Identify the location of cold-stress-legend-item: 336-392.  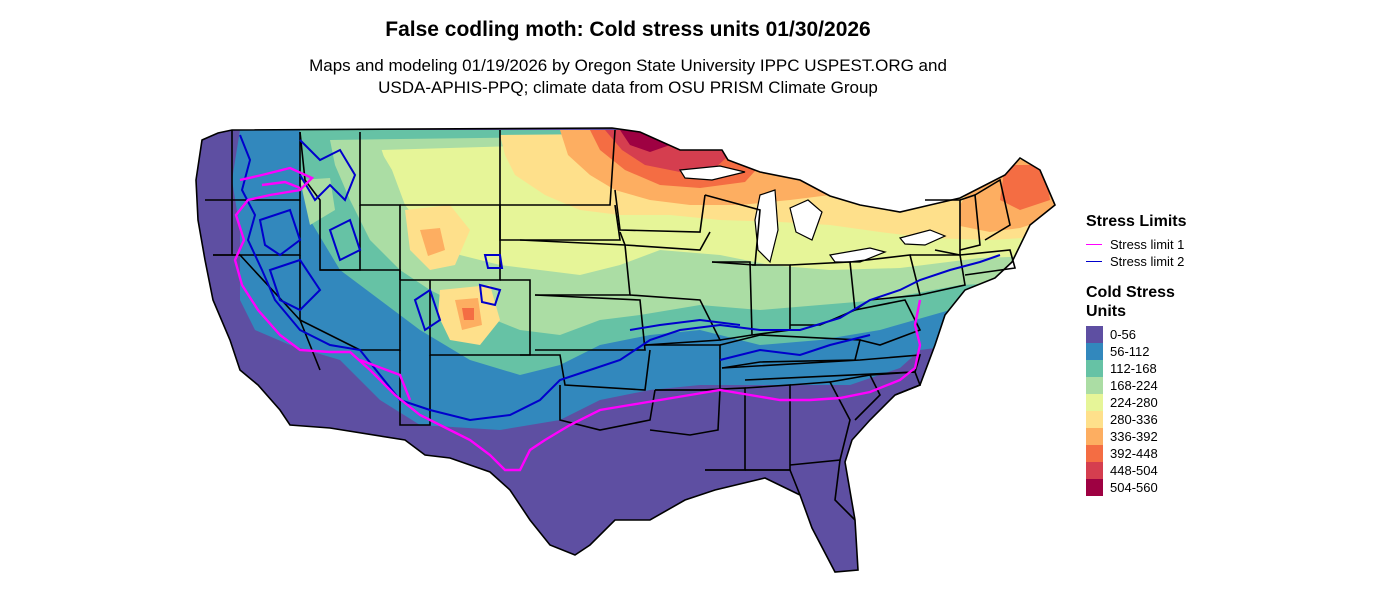
(1151, 436).